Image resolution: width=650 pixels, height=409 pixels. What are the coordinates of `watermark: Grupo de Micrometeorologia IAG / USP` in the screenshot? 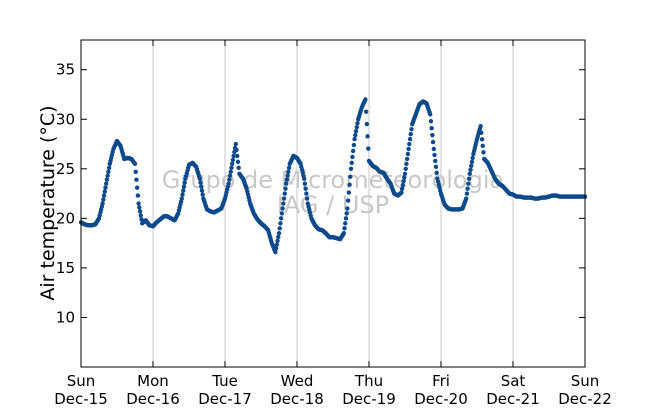 It's located at (333, 192).